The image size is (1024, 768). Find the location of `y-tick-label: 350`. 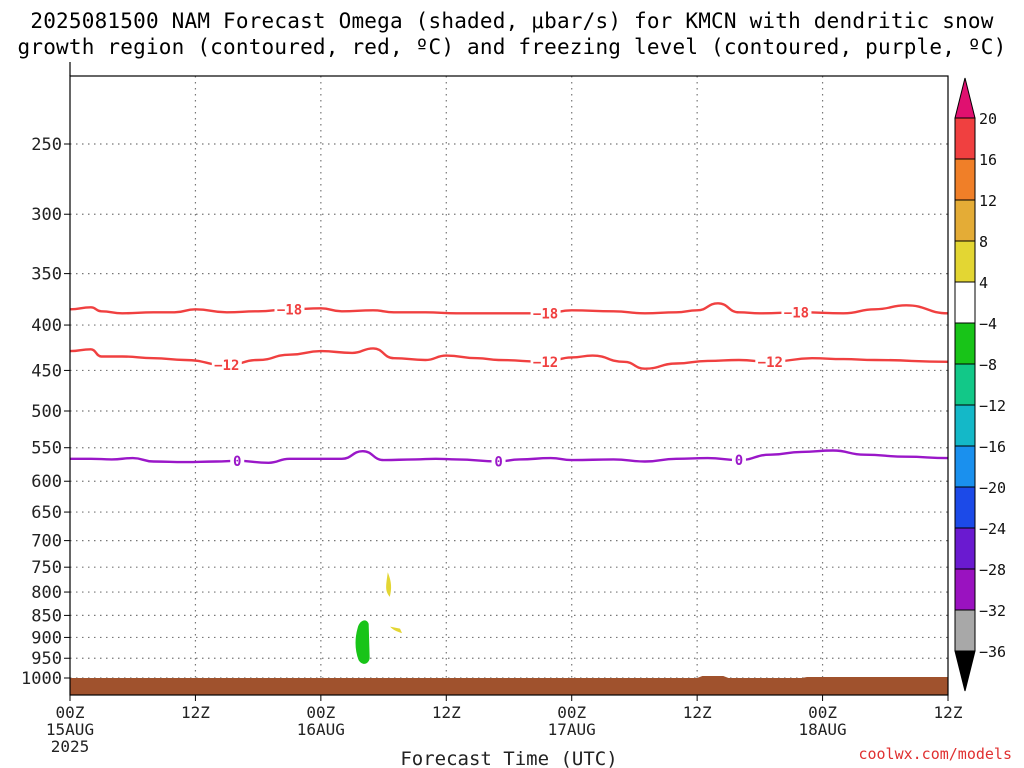

y-tick-label: 350 is located at coordinates (46, 275).